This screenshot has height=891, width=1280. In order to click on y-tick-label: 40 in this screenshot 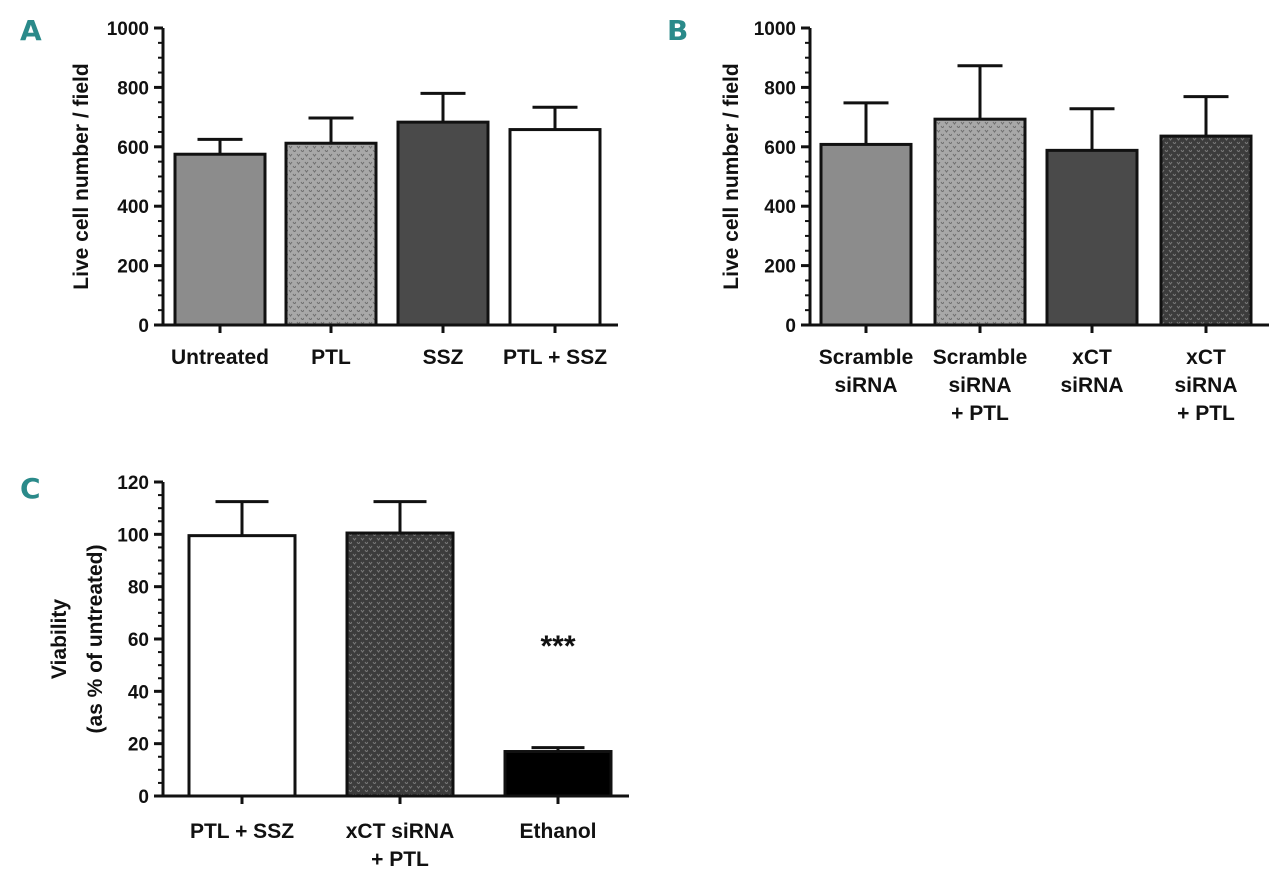, I will do `click(138, 692)`.